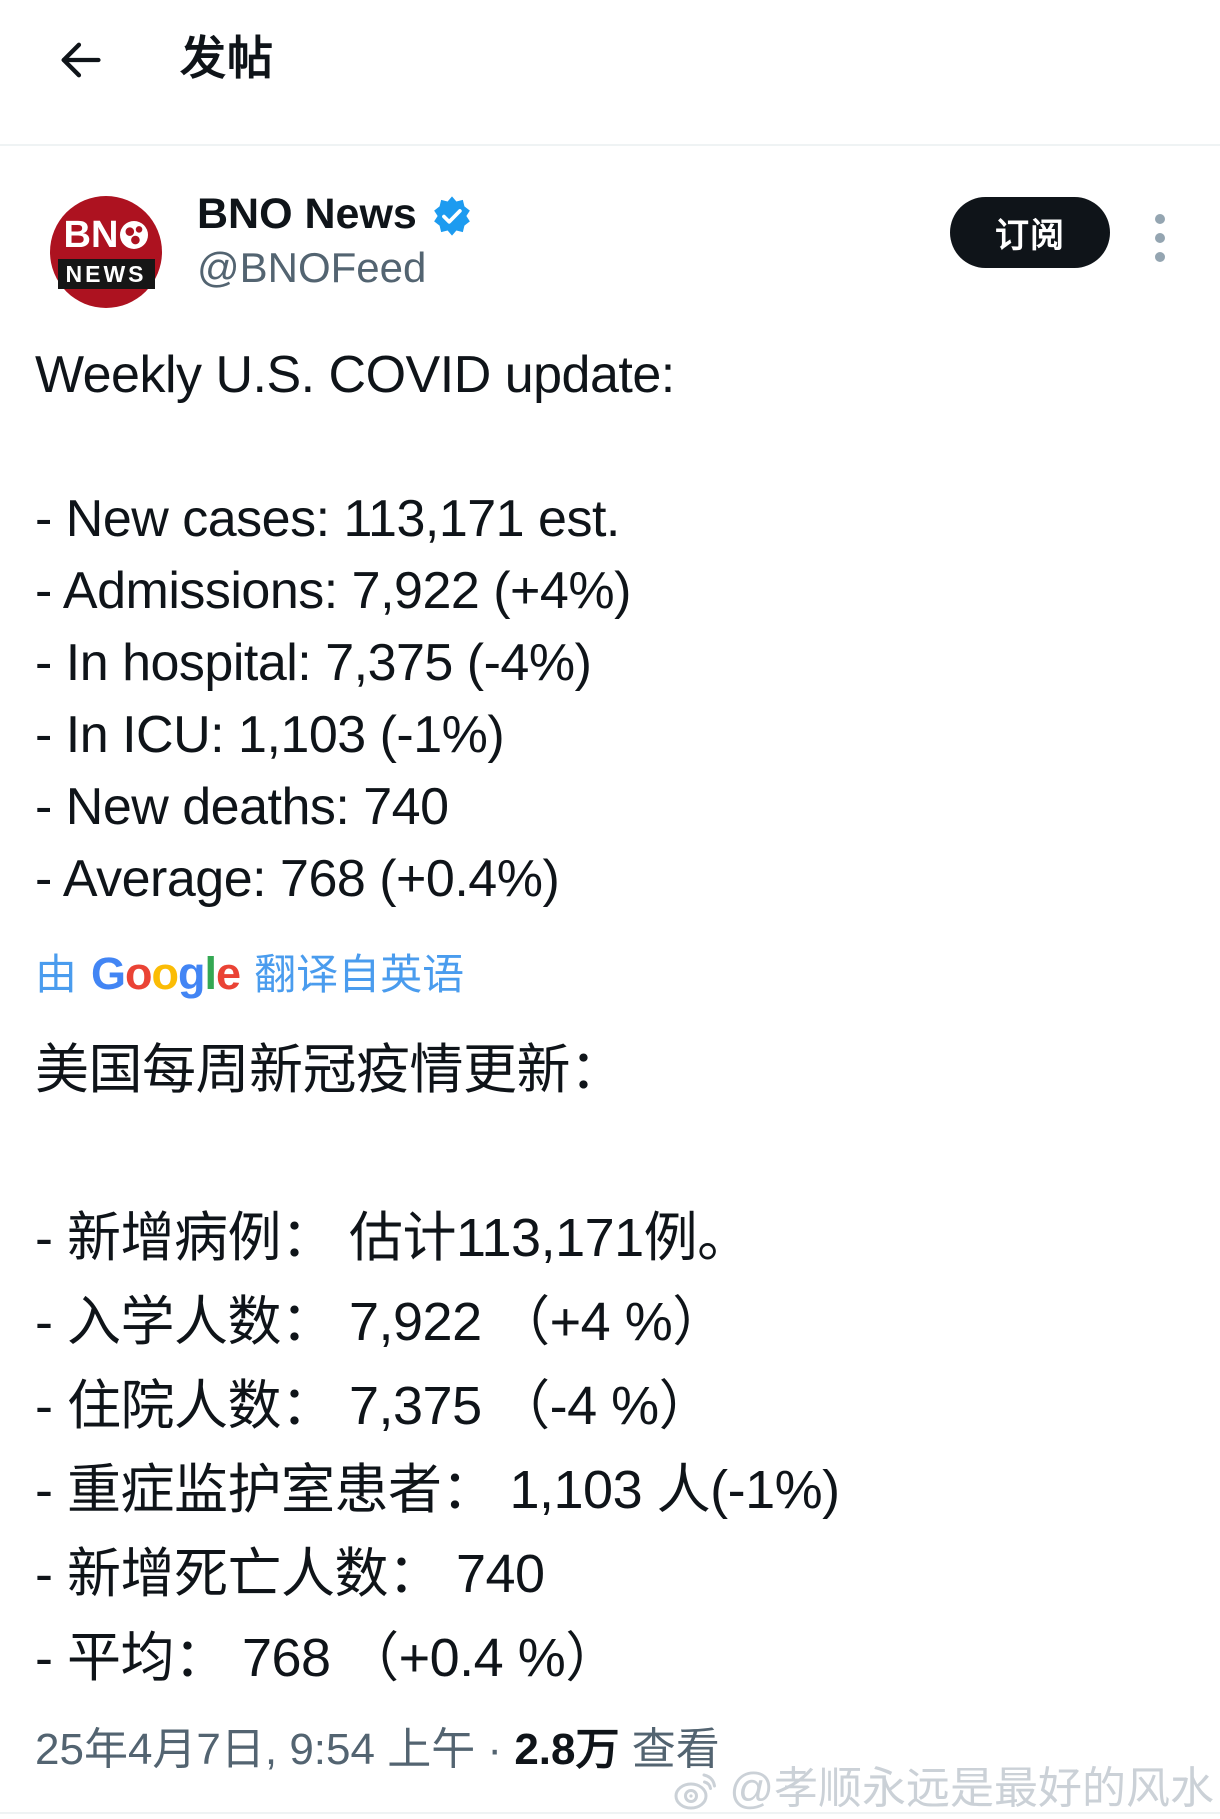  What do you see at coordinates (971, 1788) in the screenshot?
I see `watermark-text: @孝顺永远是最好的风水` at bounding box center [971, 1788].